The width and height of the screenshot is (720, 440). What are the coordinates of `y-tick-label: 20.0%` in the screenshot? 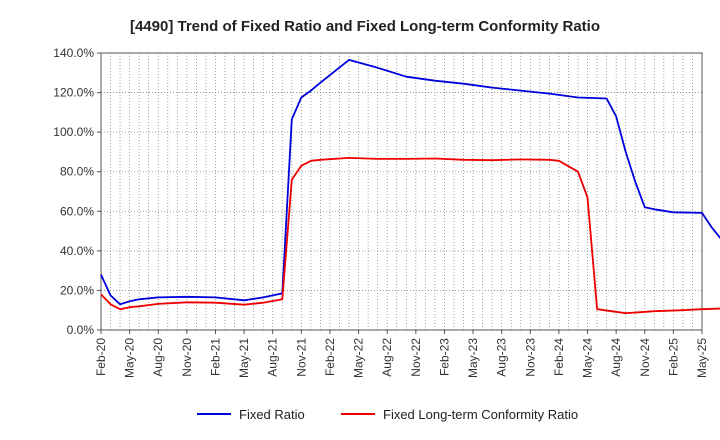 It's located at (77, 290).